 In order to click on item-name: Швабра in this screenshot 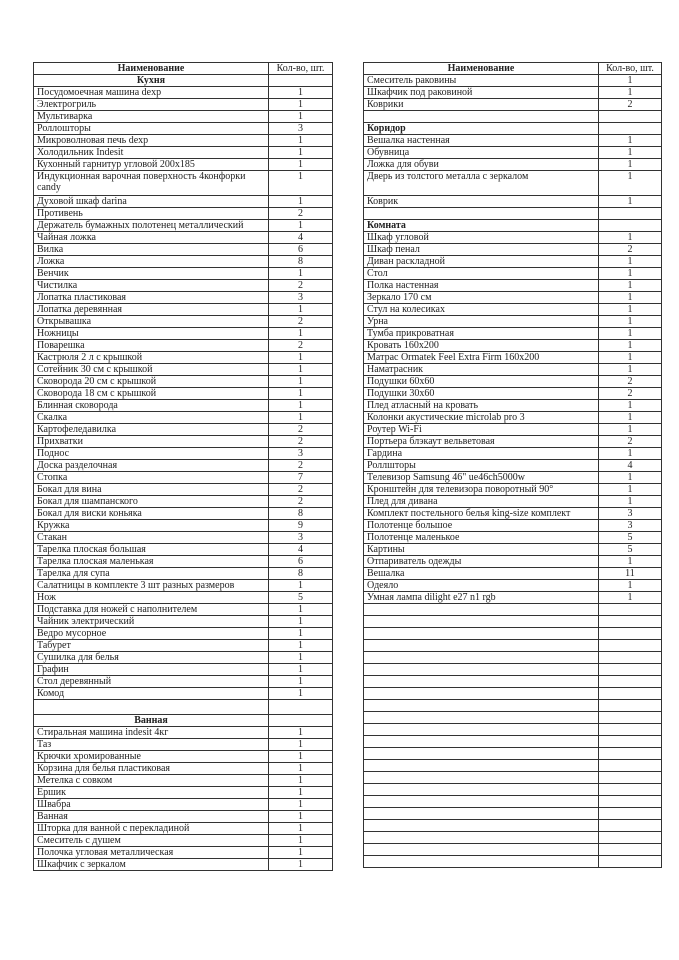, I will do `click(151, 804)`.